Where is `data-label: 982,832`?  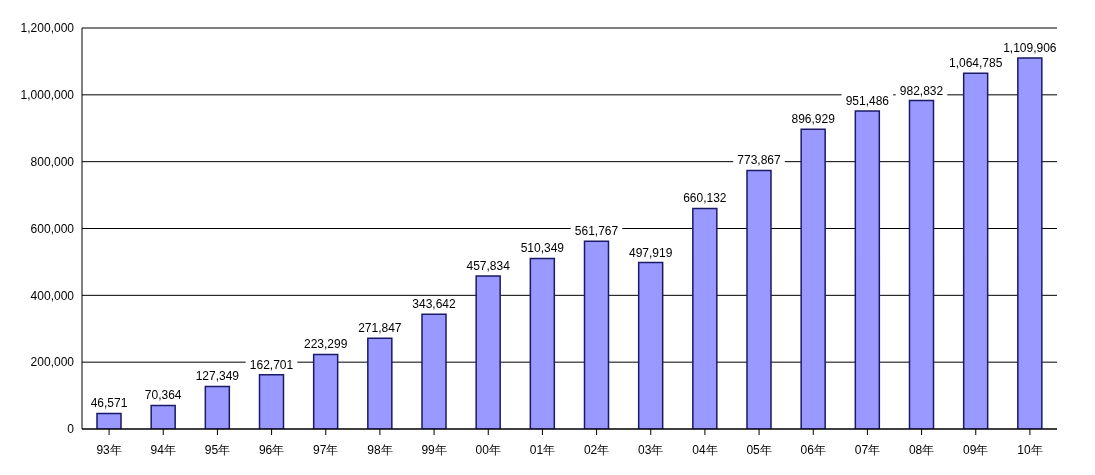
data-label: 982,832 is located at coordinates (921, 90).